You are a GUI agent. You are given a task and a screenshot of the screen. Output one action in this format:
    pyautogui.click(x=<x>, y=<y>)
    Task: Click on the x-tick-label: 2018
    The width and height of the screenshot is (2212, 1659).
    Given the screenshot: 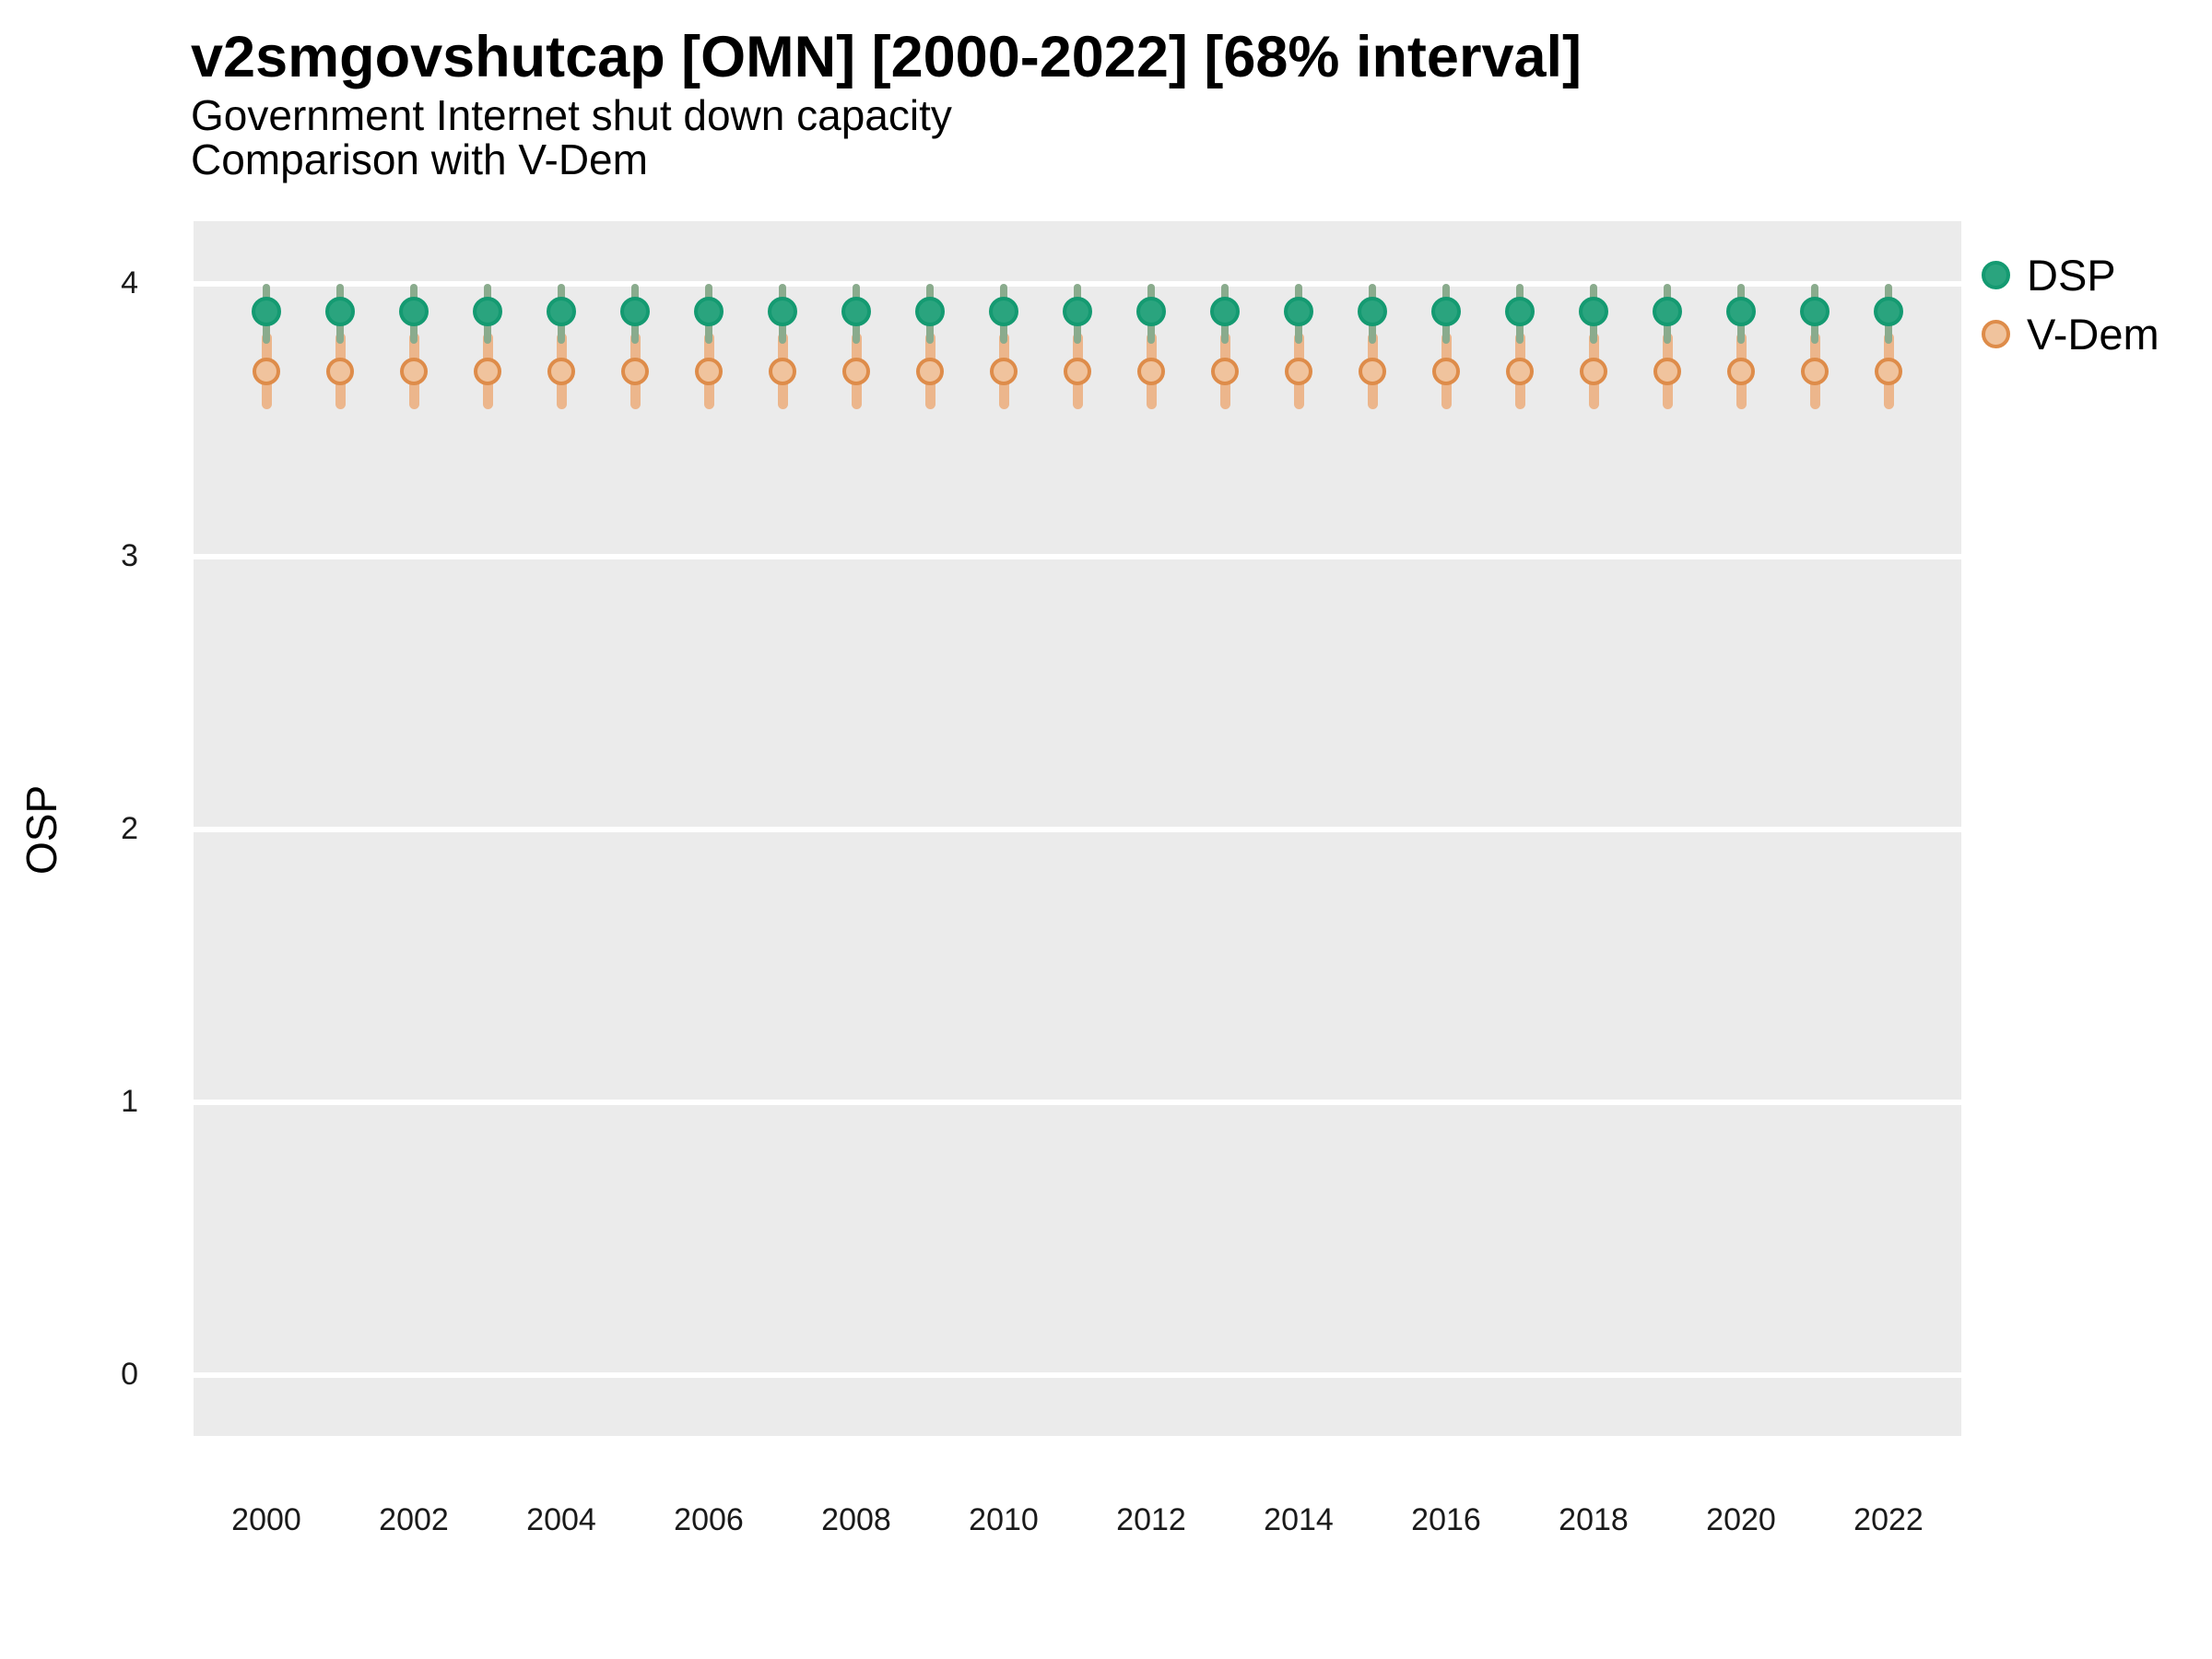 What is the action you would take?
    pyautogui.click(x=1594, y=1519)
    